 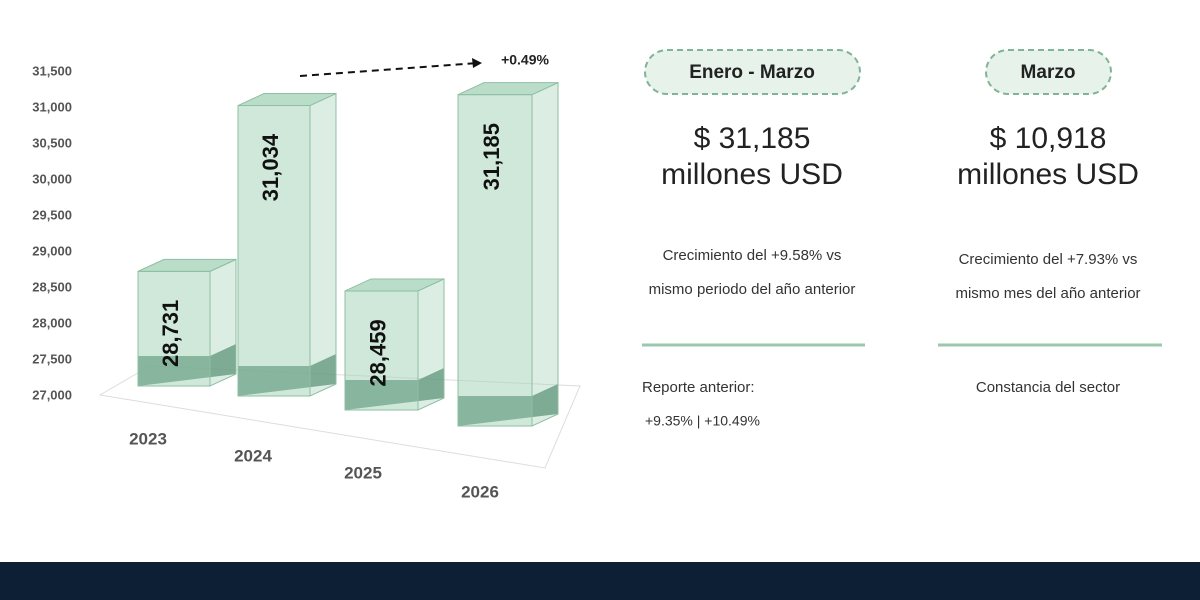 What do you see at coordinates (698, 387) in the screenshot?
I see `note: Reporte anterior:` at bounding box center [698, 387].